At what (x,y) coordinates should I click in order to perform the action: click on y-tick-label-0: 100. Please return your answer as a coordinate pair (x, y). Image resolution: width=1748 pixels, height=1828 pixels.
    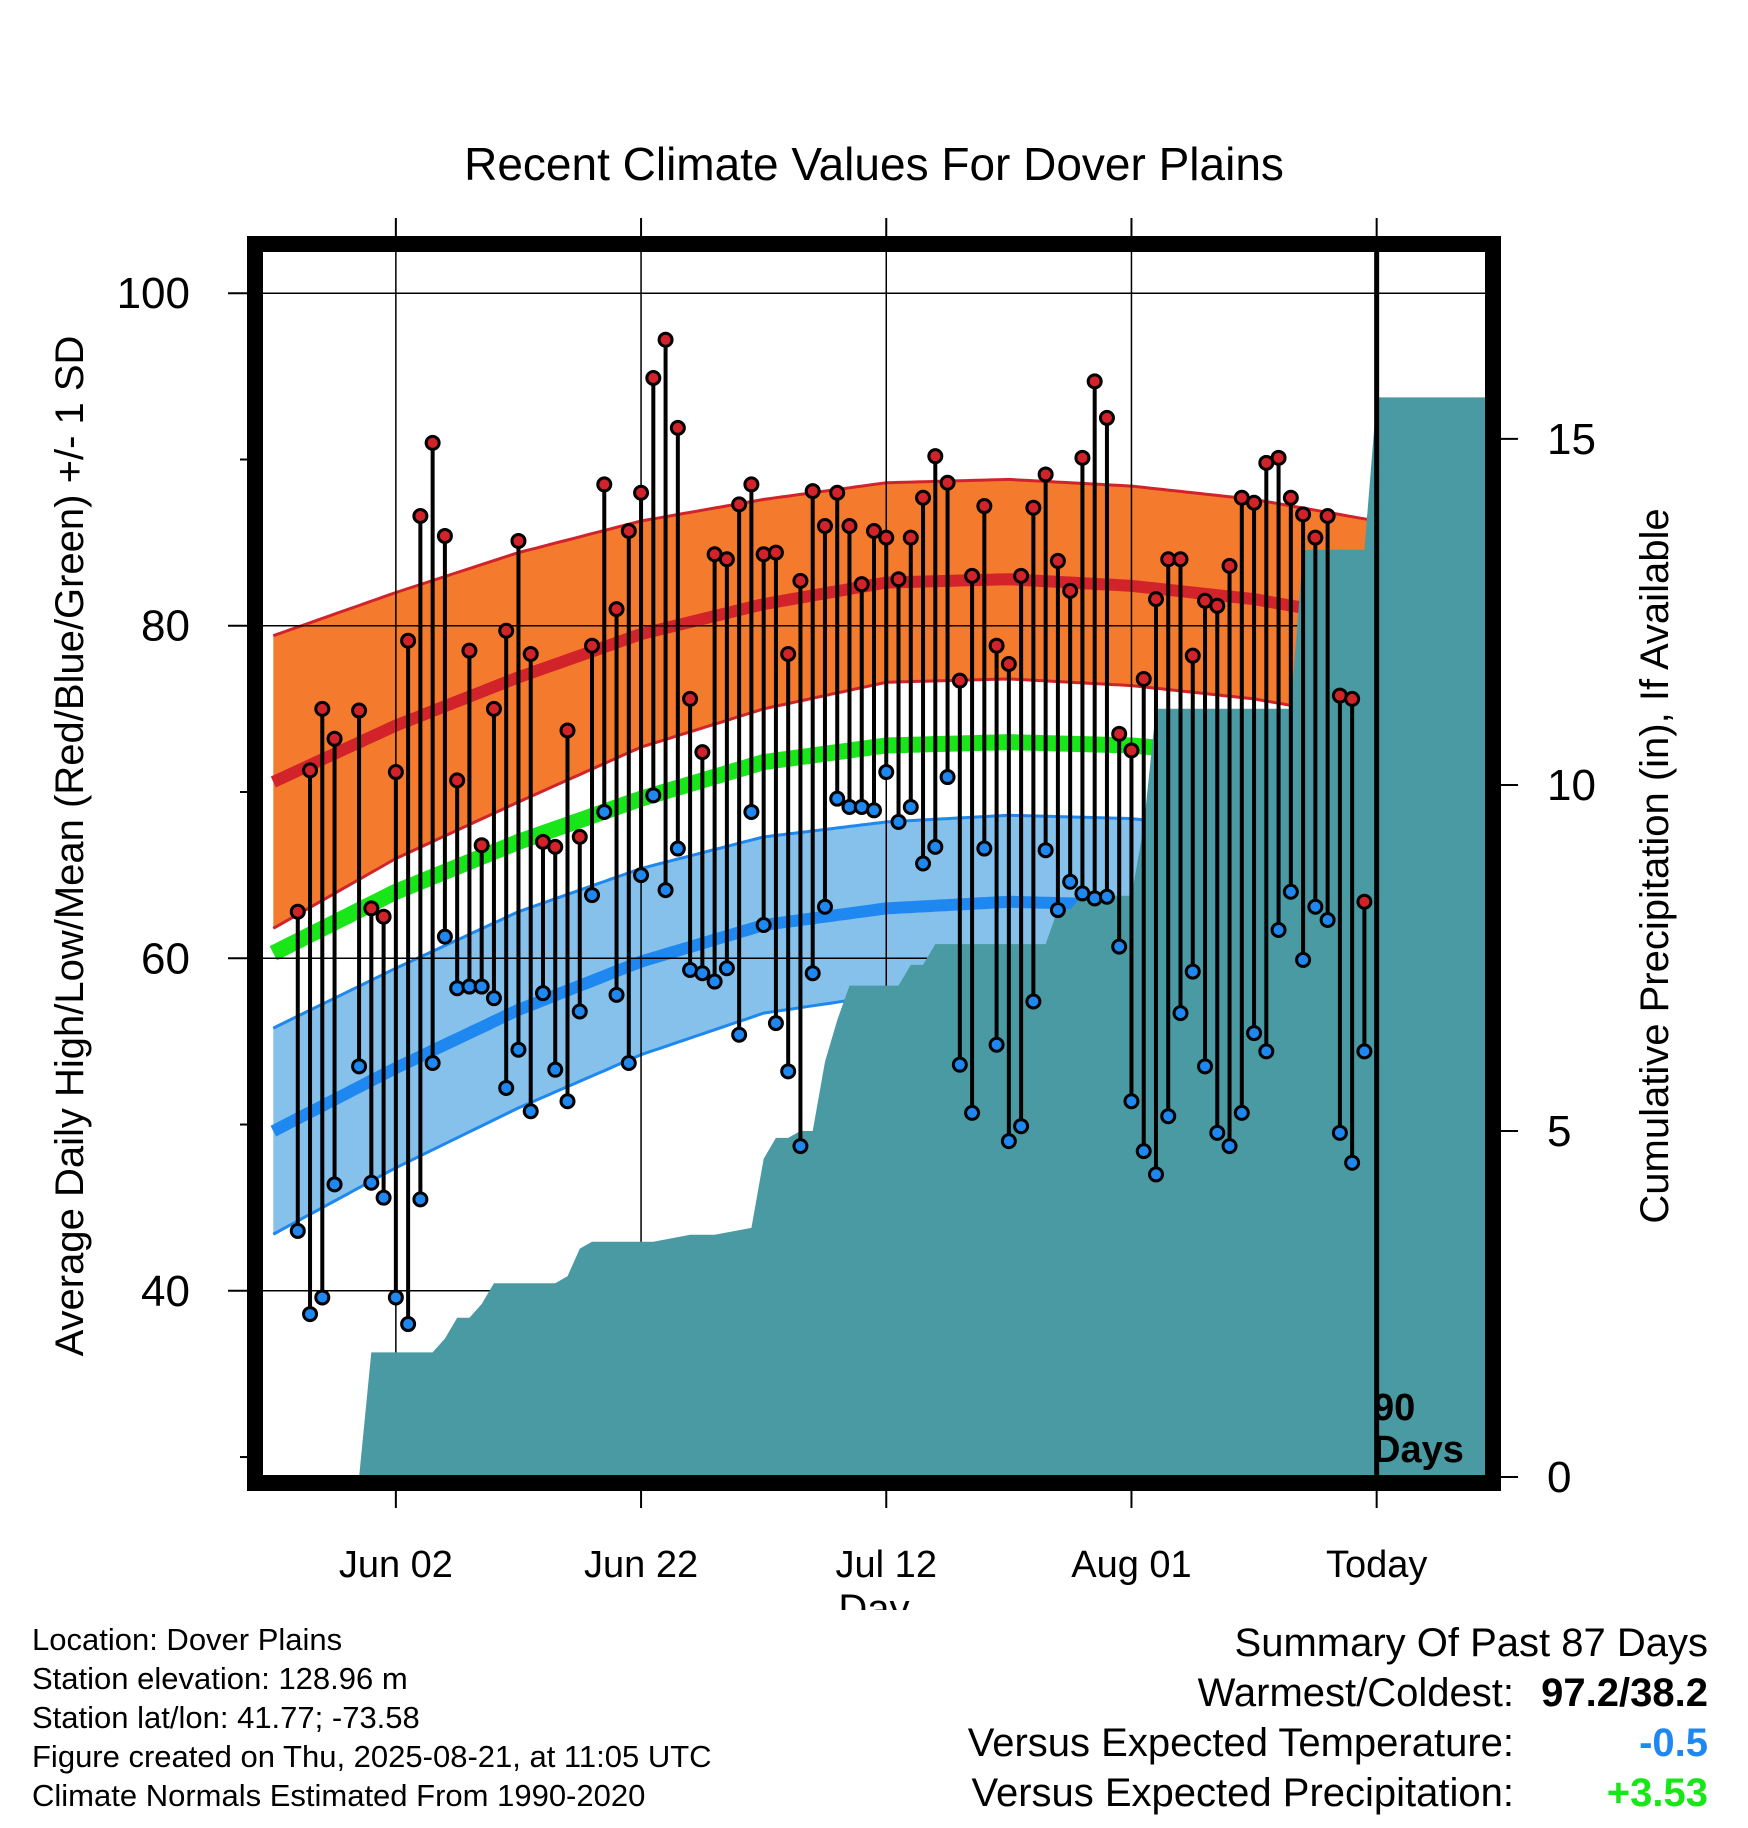
    Looking at the image, I should click on (153, 293).